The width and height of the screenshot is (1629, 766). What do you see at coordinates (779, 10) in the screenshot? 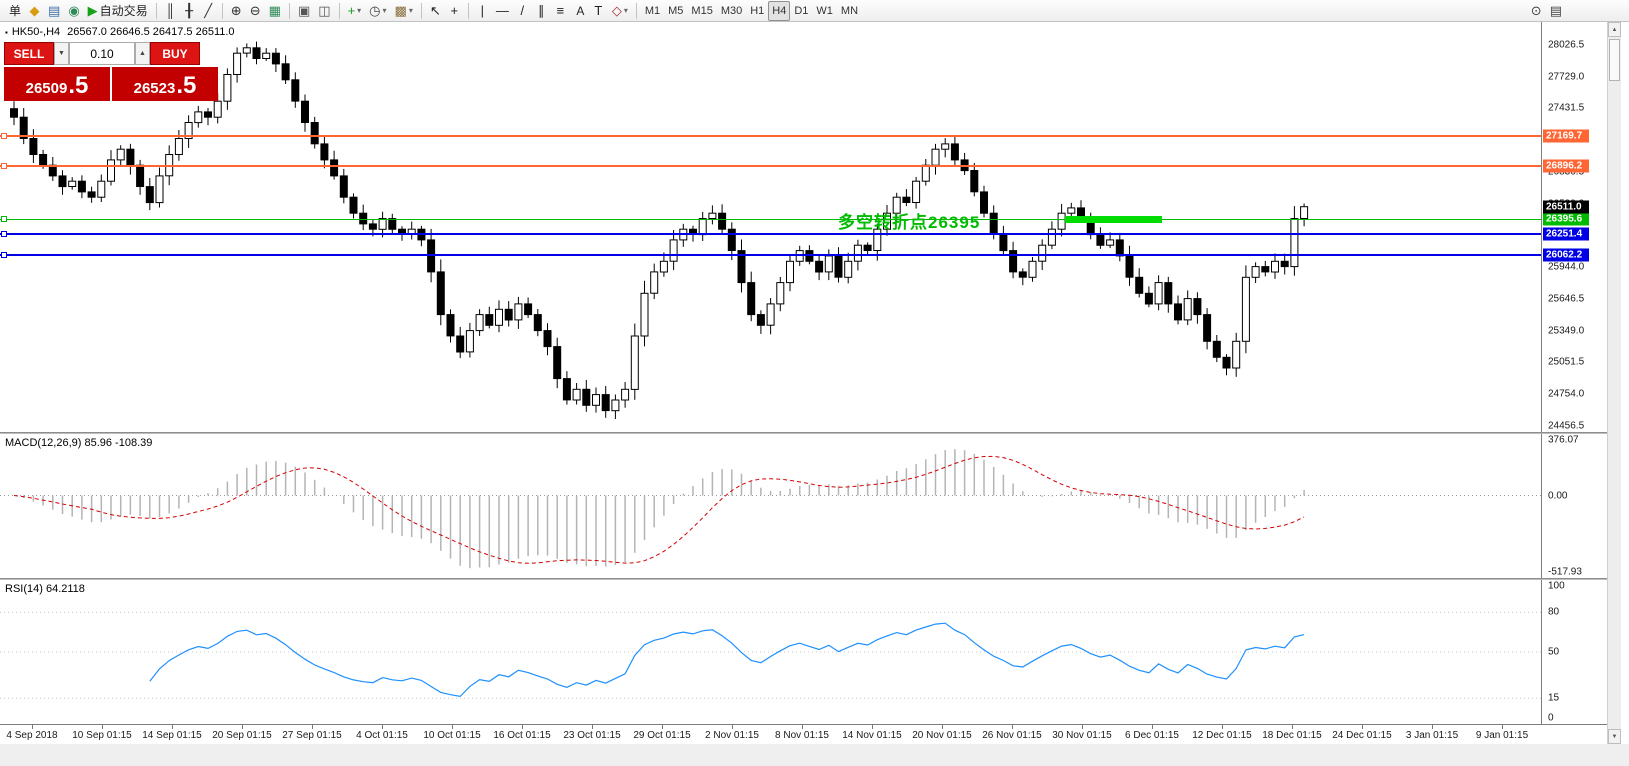
I see `timeframe-h4-button: H4` at bounding box center [779, 10].